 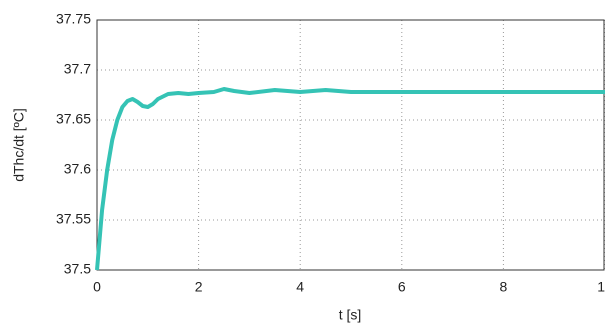 What do you see at coordinates (73, 19) in the screenshot?
I see `y-tick-label: 37.75` at bounding box center [73, 19].